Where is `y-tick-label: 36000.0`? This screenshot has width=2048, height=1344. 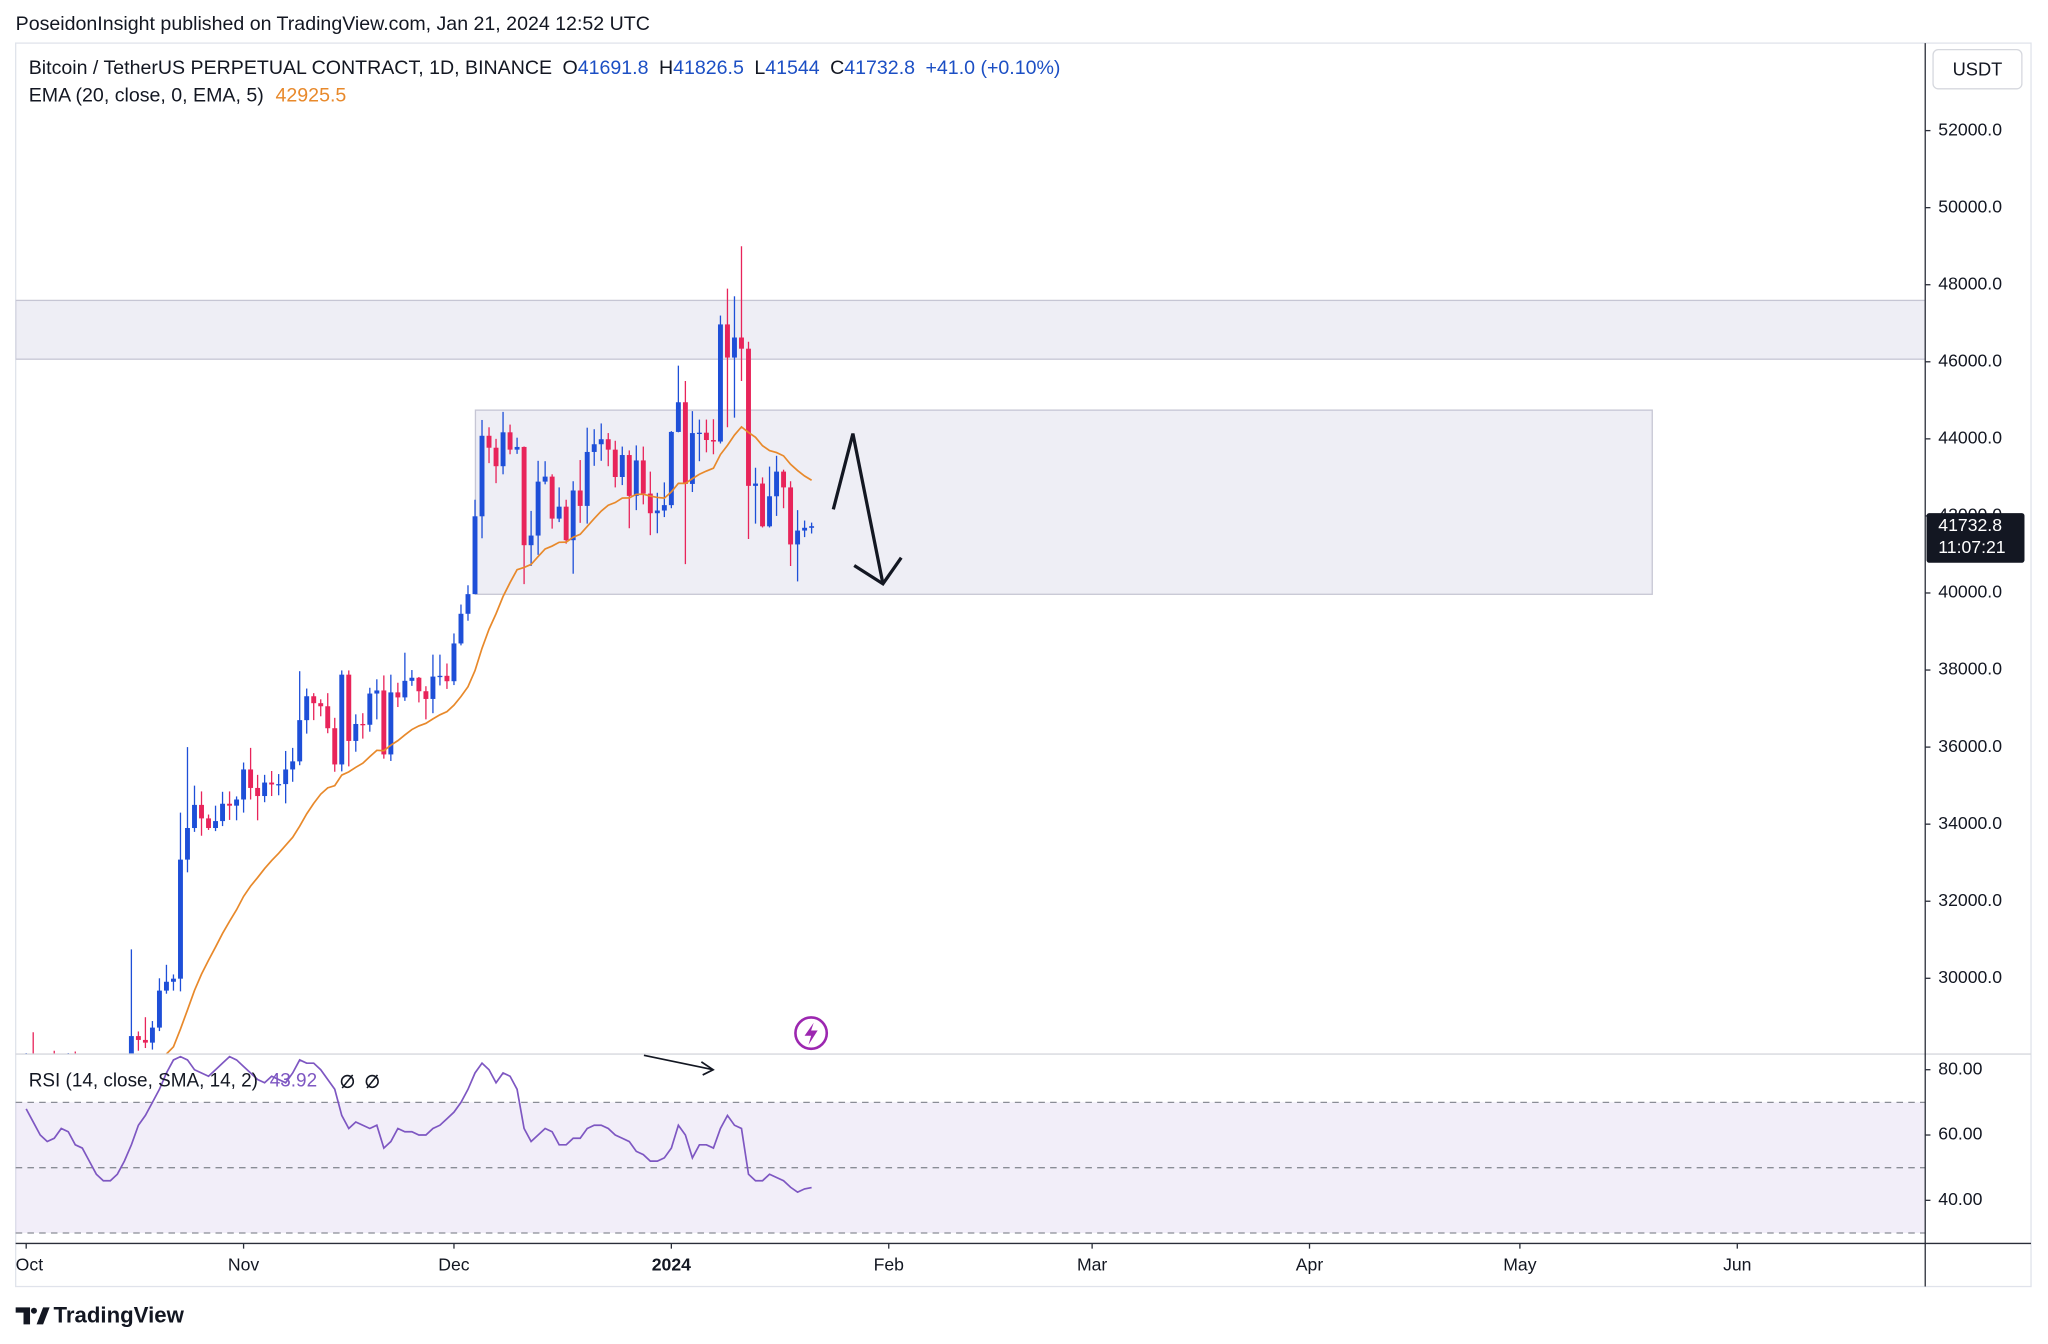 y-tick-label: 36000.0 is located at coordinates (1970, 746).